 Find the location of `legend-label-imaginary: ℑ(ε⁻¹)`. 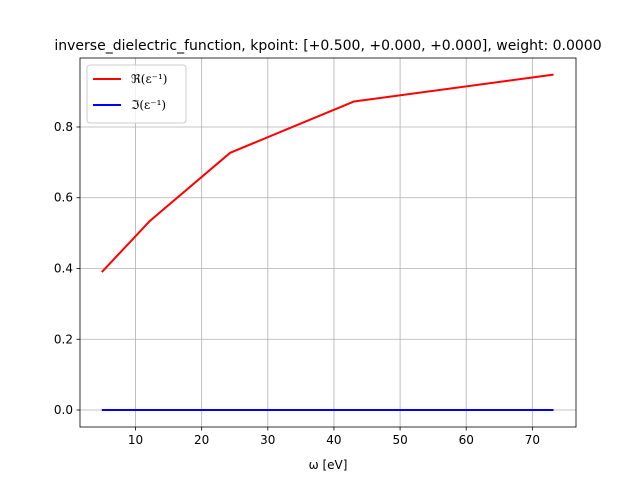

legend-label-imaginary: ℑ(ε⁻¹) is located at coordinates (148, 105).